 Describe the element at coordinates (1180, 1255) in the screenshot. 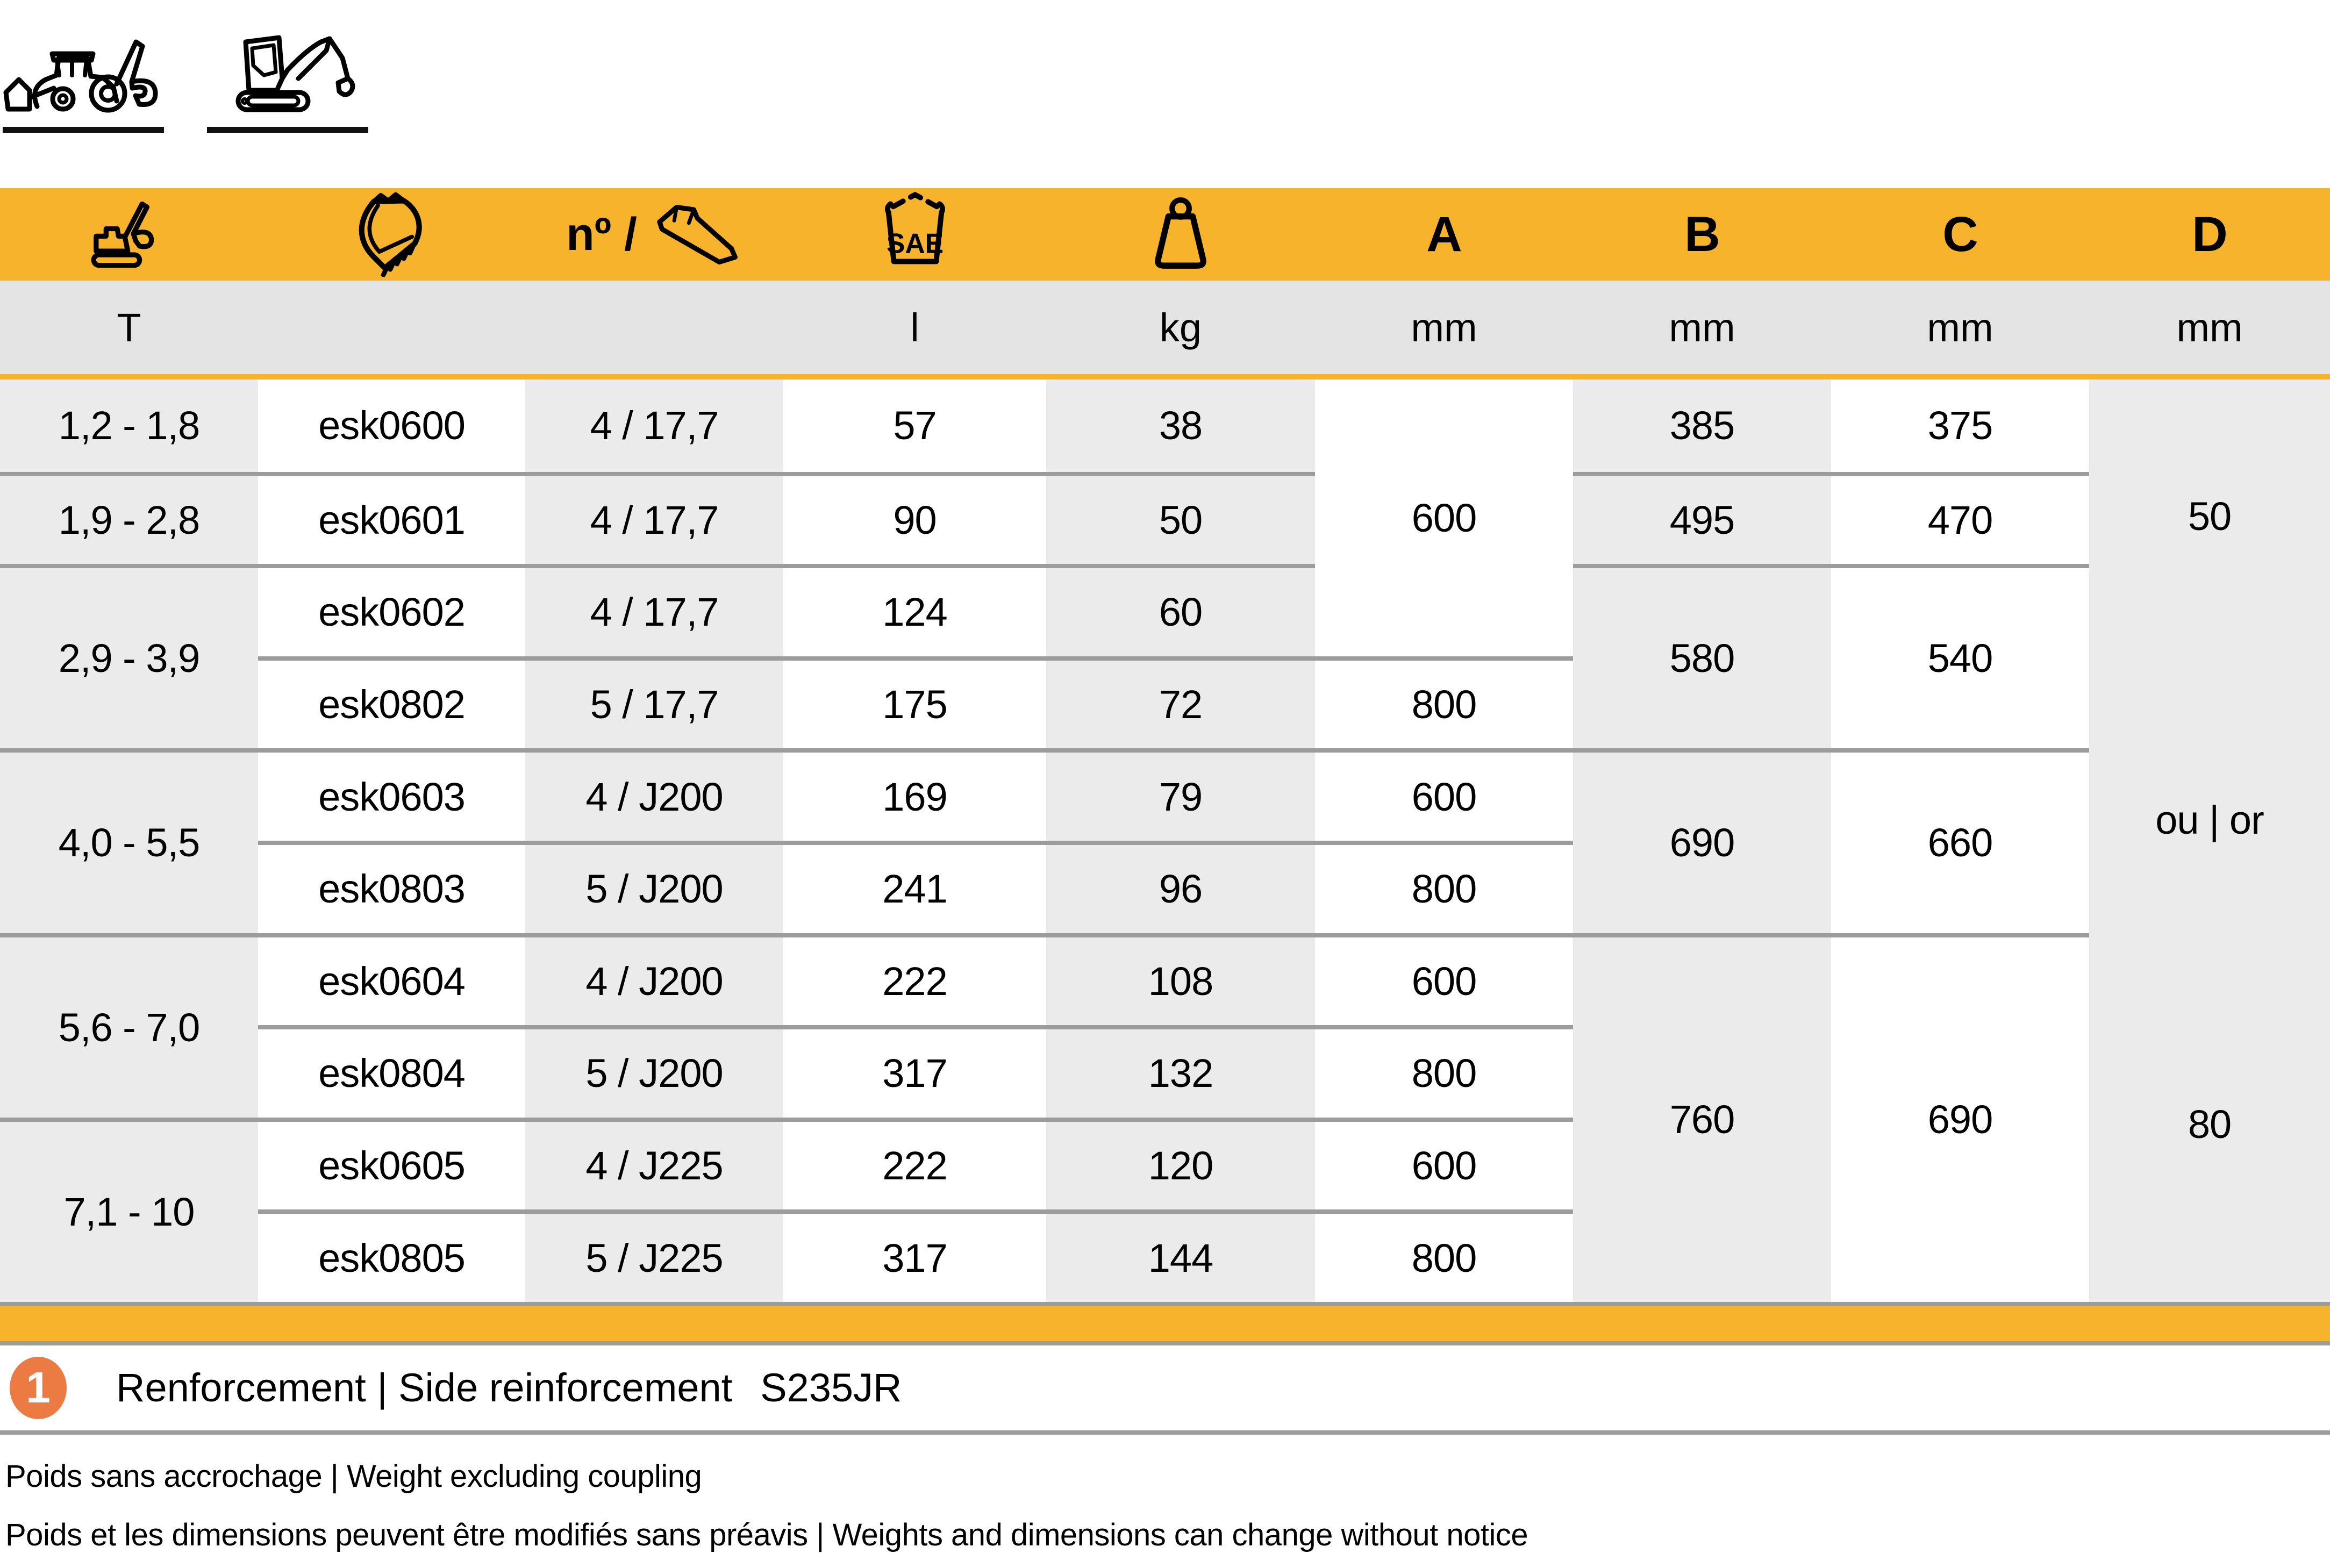

I see `weight-value: 144` at that location.